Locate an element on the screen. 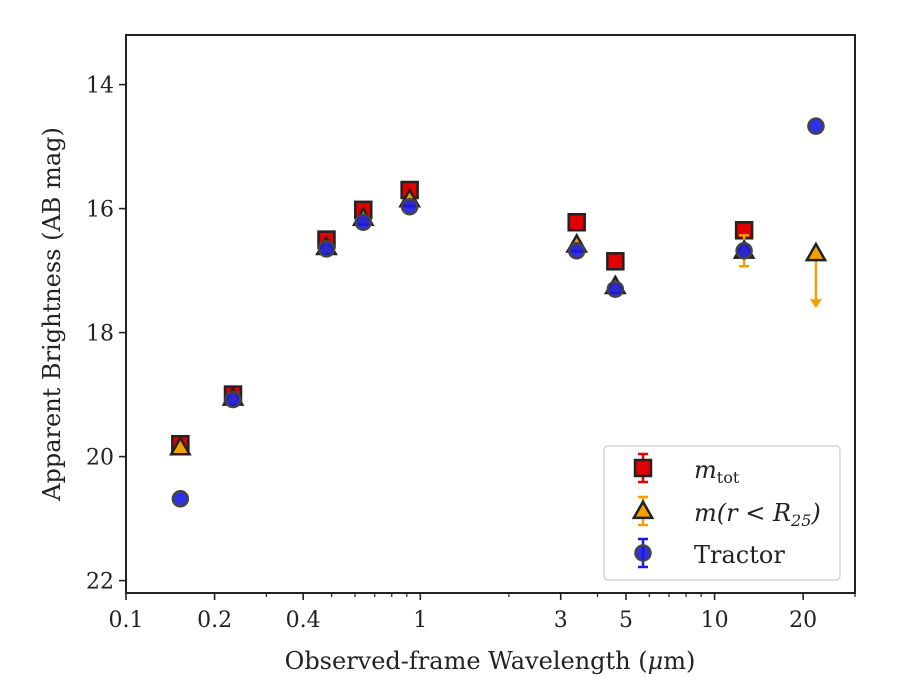 The image size is (900, 700). x-tick-label: 0.4 is located at coordinates (303, 620).